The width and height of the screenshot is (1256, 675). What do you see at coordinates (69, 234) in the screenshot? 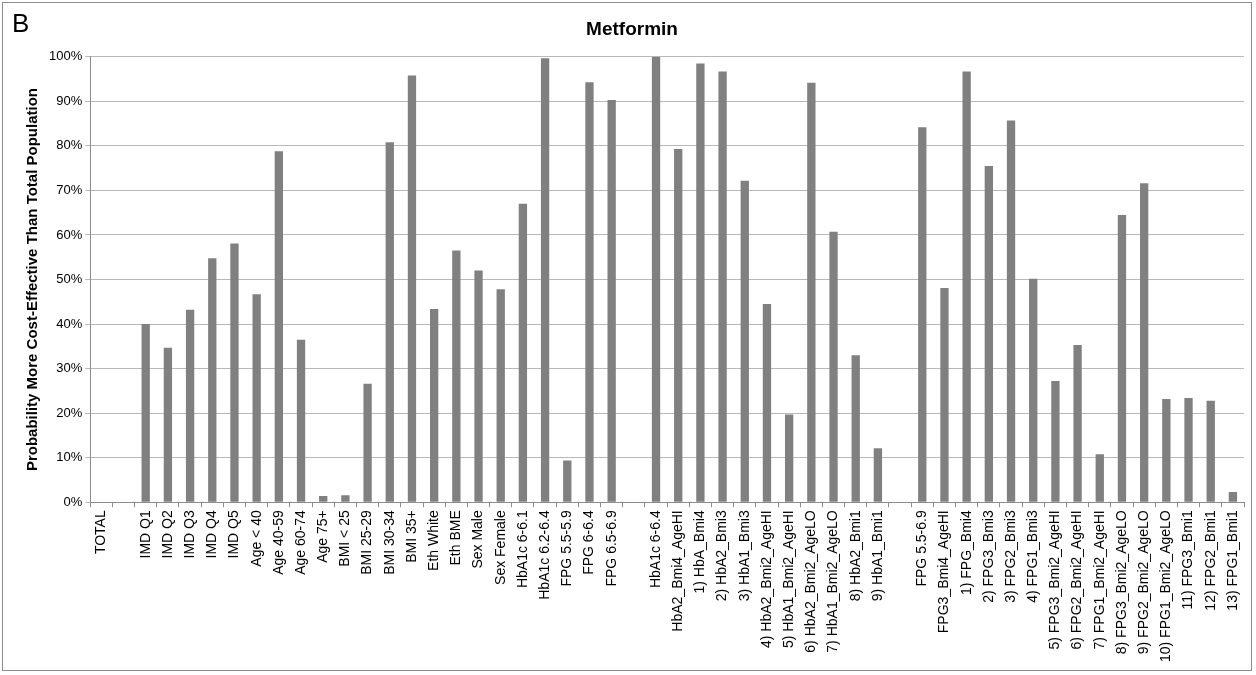
I see `y-tick-label: 60%` at bounding box center [69, 234].